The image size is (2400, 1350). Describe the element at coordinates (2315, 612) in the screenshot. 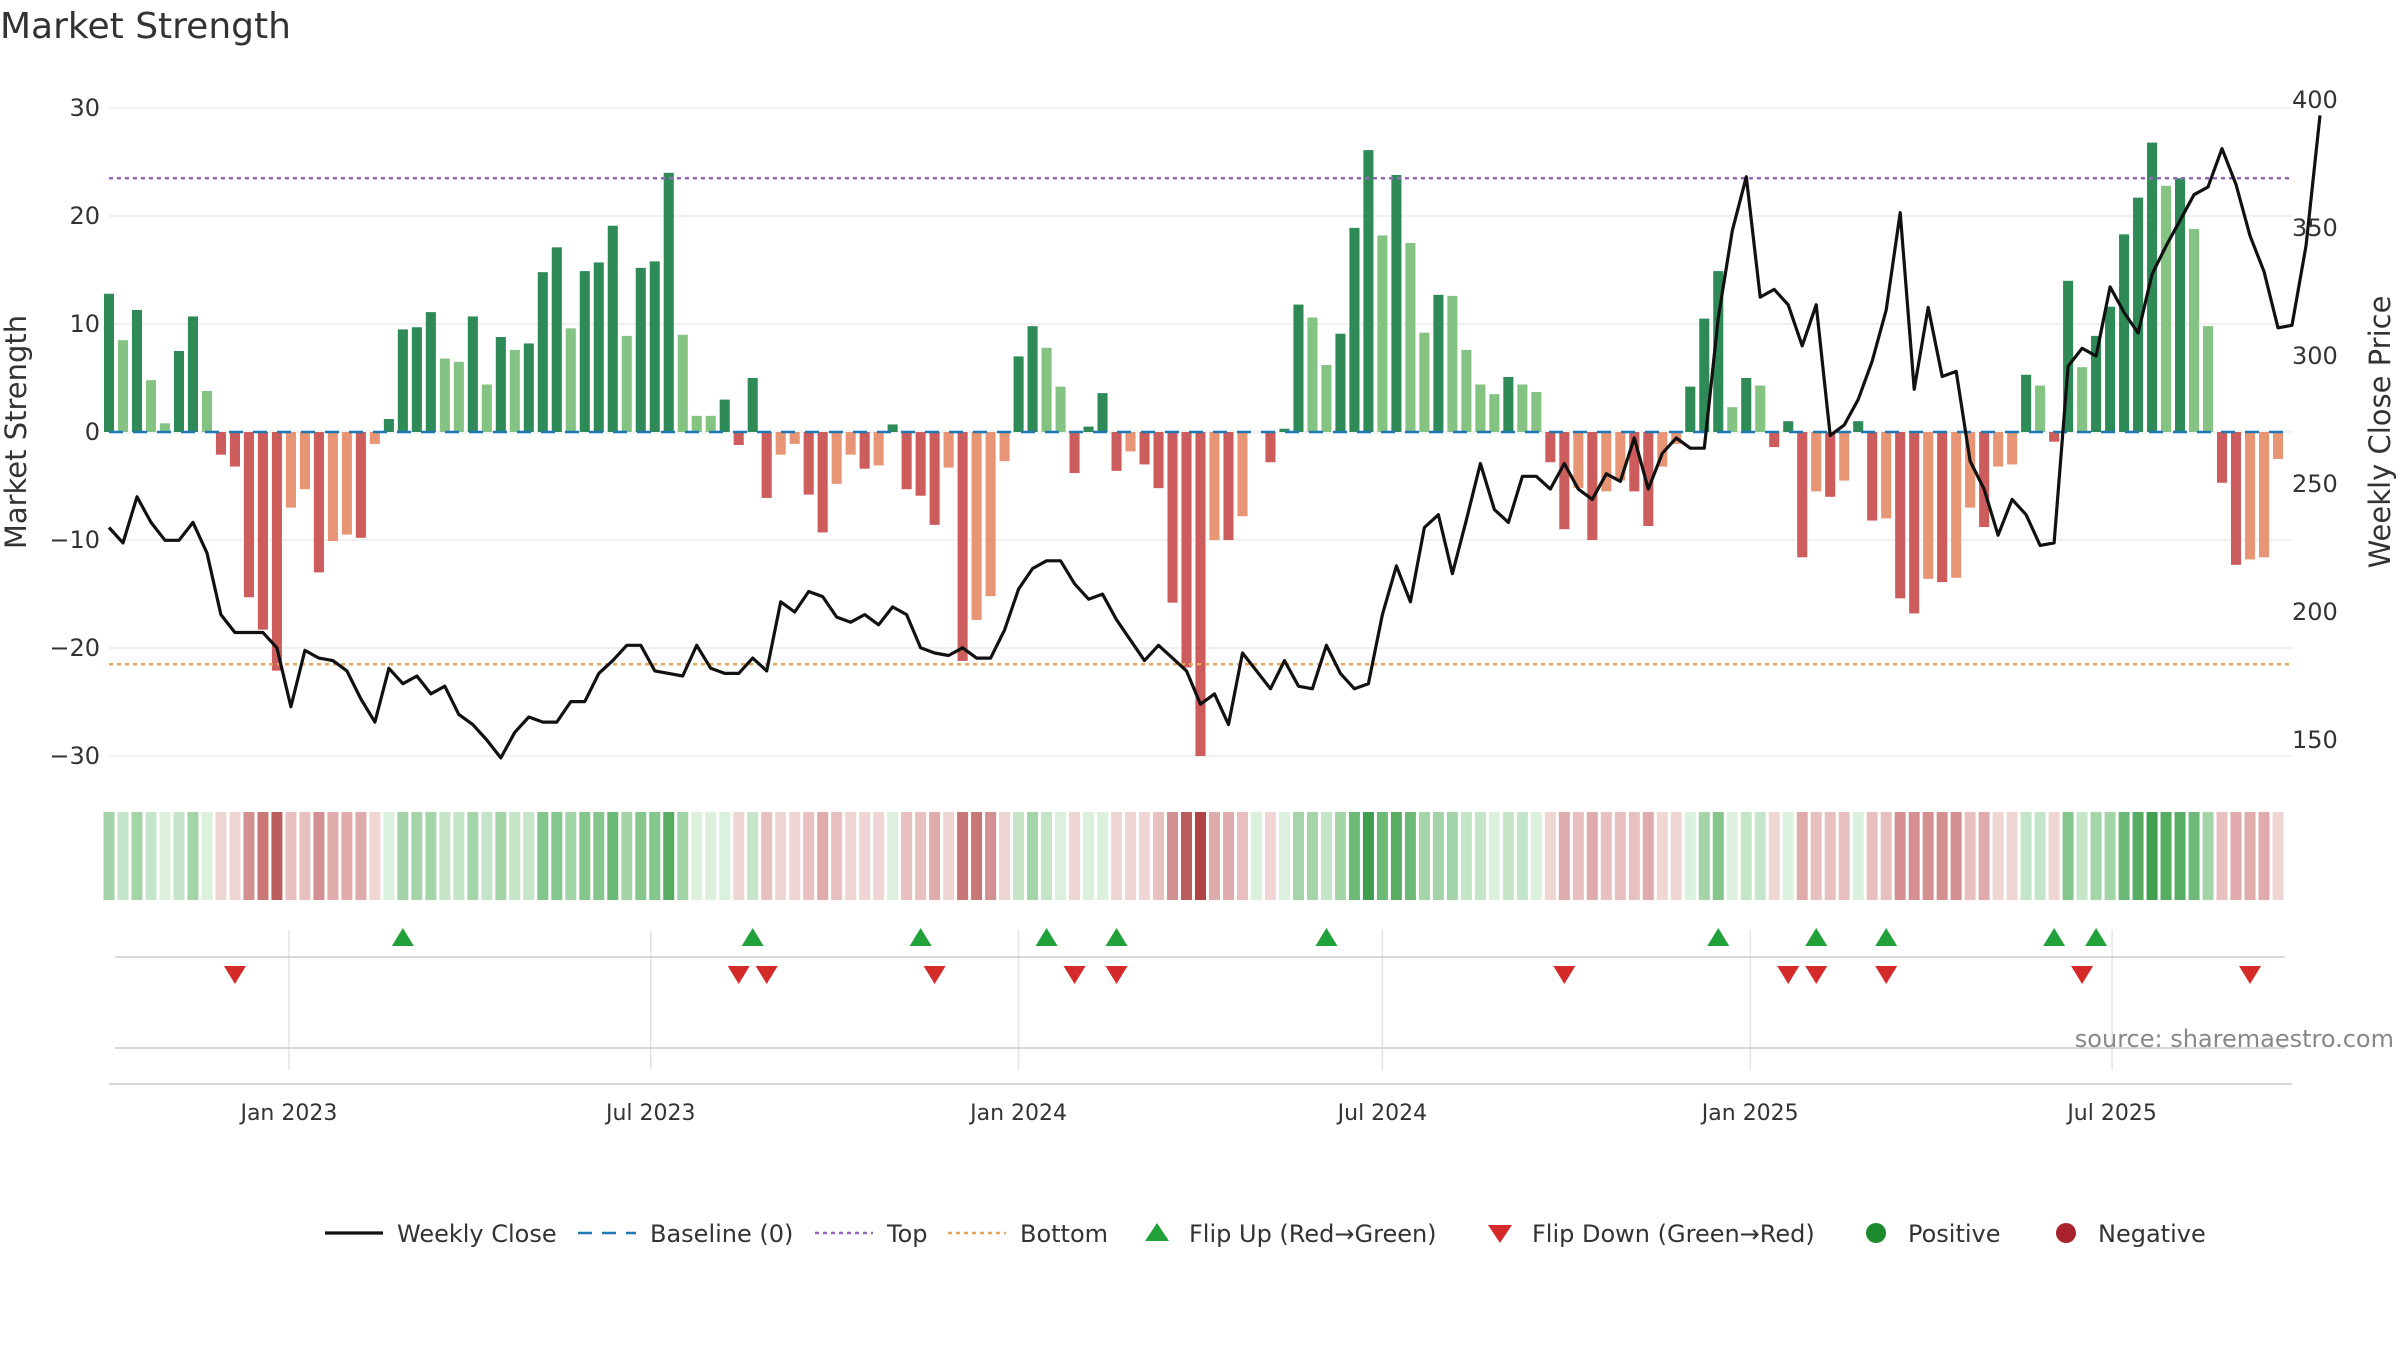

I see `y2-tick-label: 200` at that location.